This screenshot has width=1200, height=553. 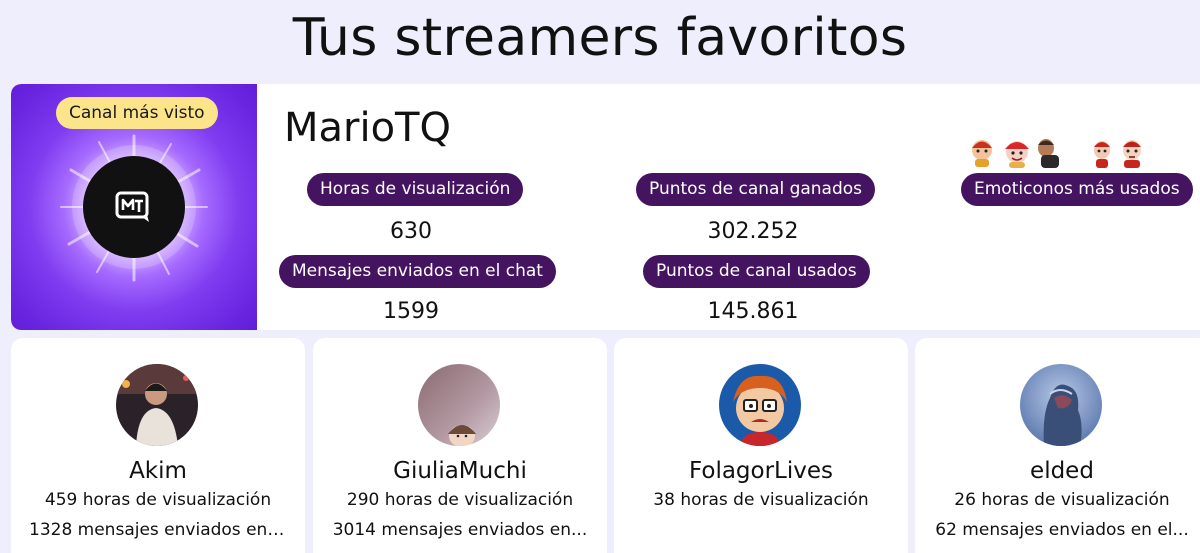 I want to click on streamer-hours: 459 horas de visualización, so click(x=158, y=500).